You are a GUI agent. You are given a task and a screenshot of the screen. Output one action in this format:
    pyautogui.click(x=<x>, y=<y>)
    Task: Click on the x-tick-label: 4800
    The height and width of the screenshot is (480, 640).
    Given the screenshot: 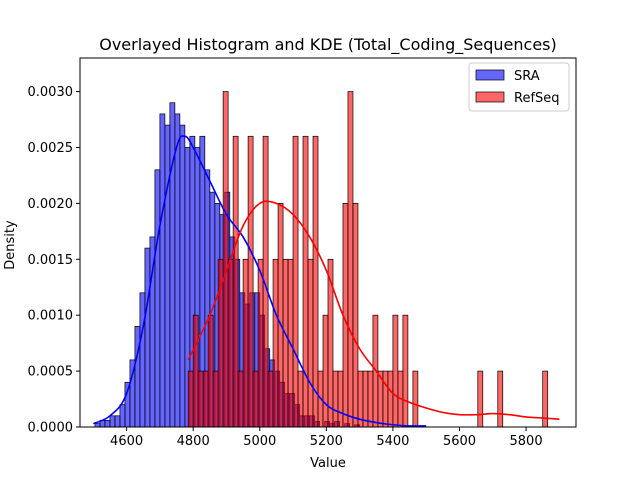 What is the action you would take?
    pyautogui.click(x=193, y=441)
    